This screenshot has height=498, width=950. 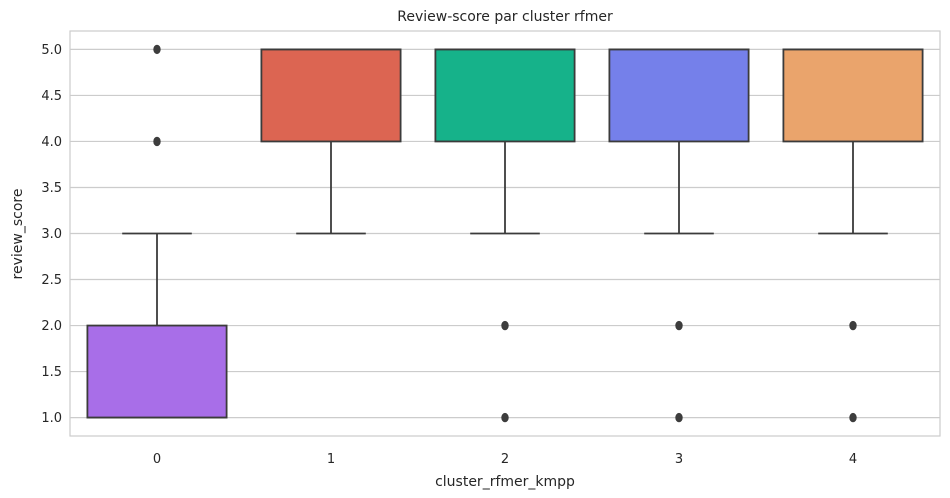 What do you see at coordinates (18, 234) in the screenshot?
I see `y-axis-label: review_score` at bounding box center [18, 234].